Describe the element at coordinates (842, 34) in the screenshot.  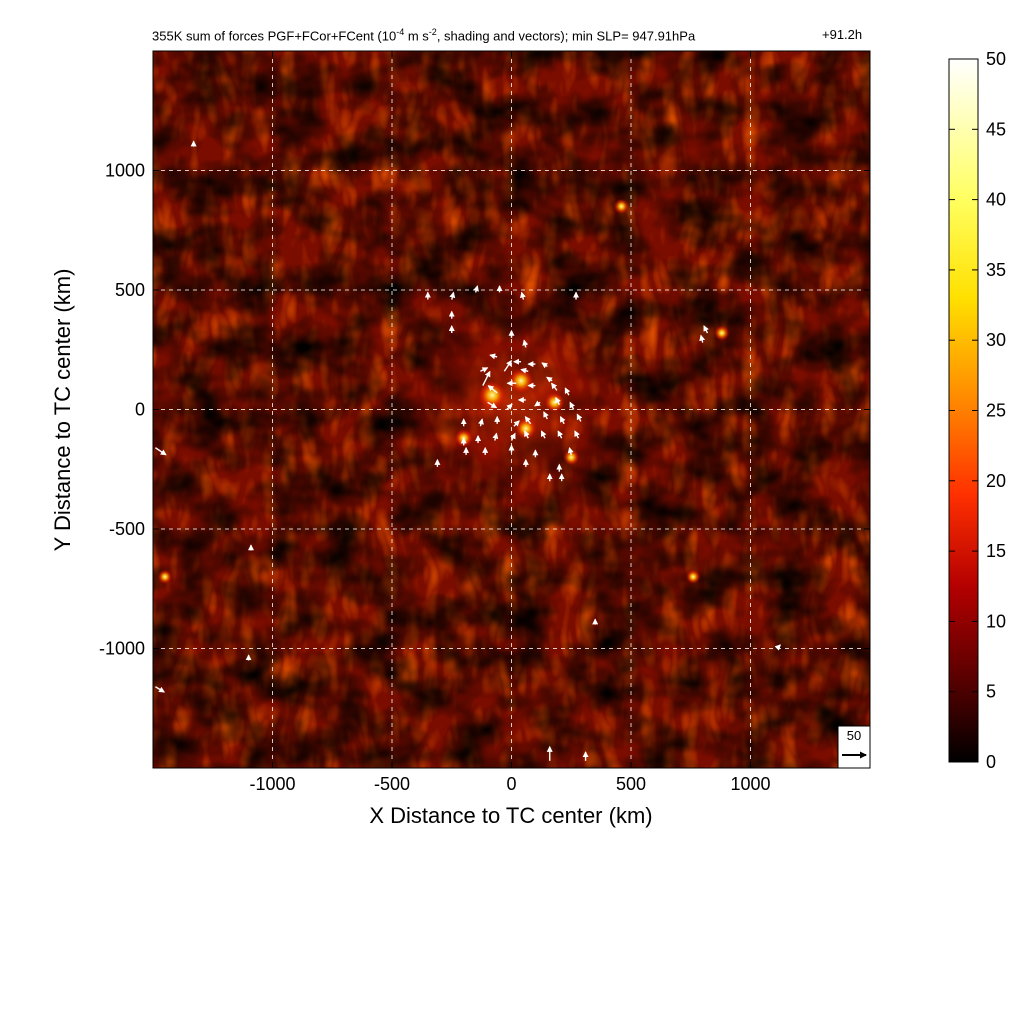
I see `time-label: +91.2h` at that location.